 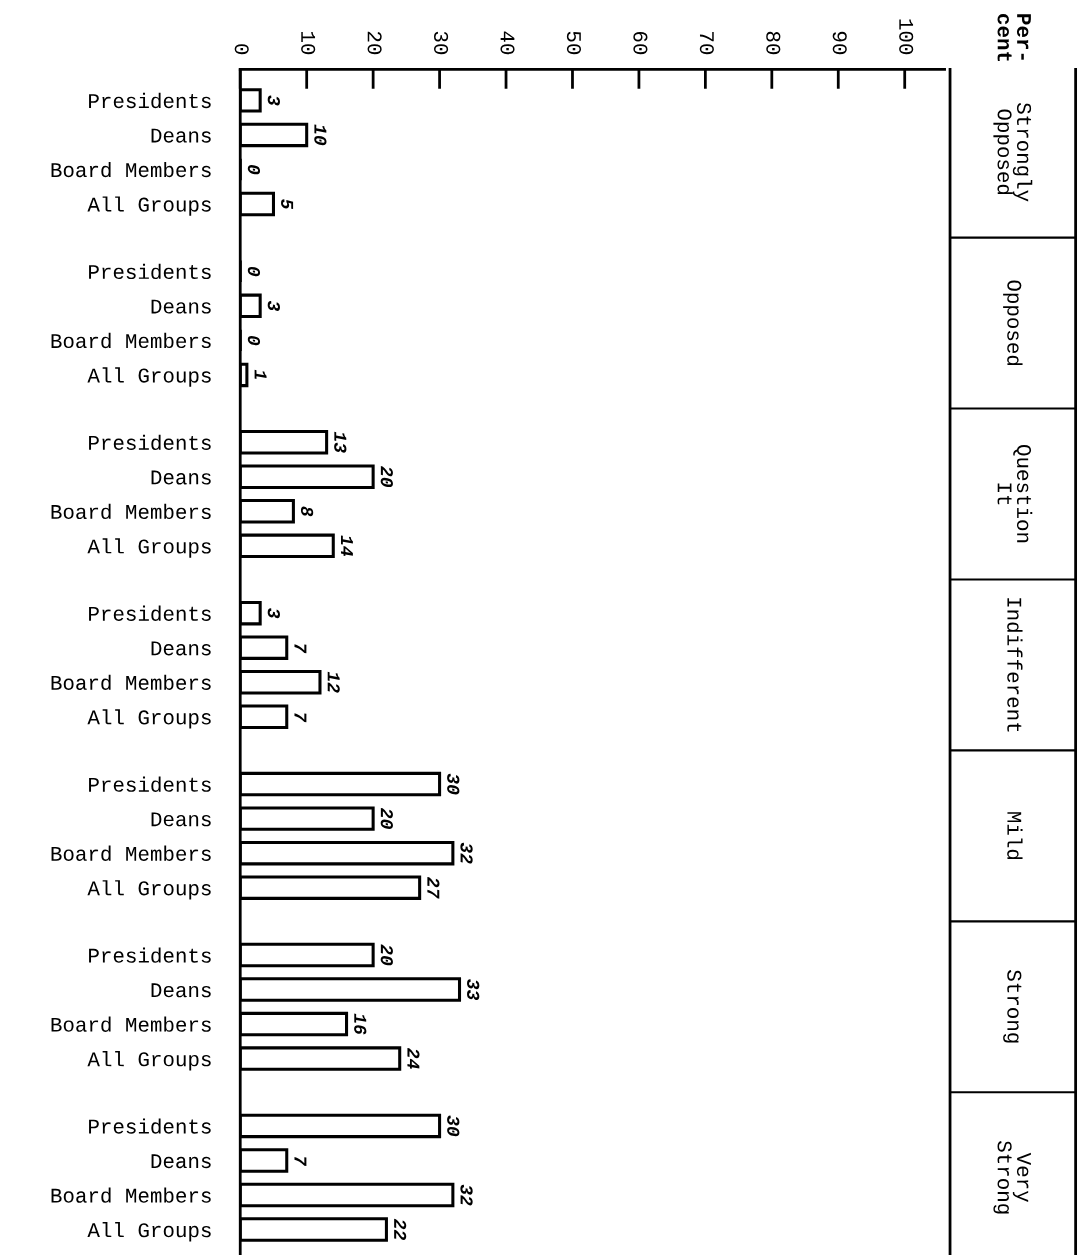 I want to click on x-tick-label: 40, so click(x=507, y=43).